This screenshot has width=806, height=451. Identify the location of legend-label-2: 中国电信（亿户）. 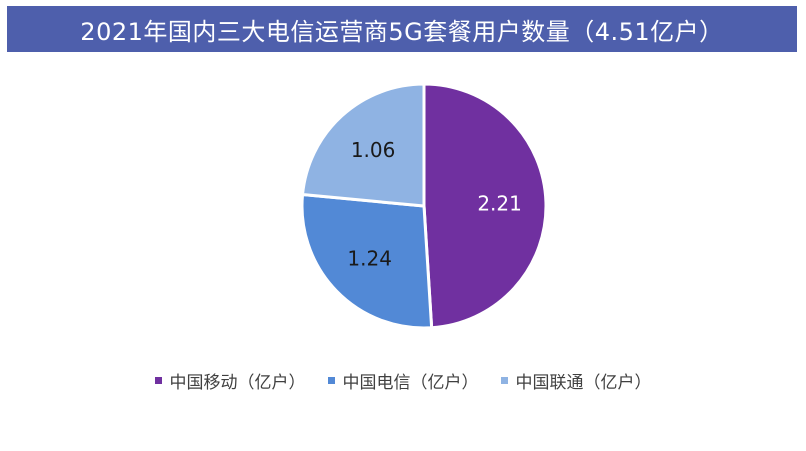
(410, 382).